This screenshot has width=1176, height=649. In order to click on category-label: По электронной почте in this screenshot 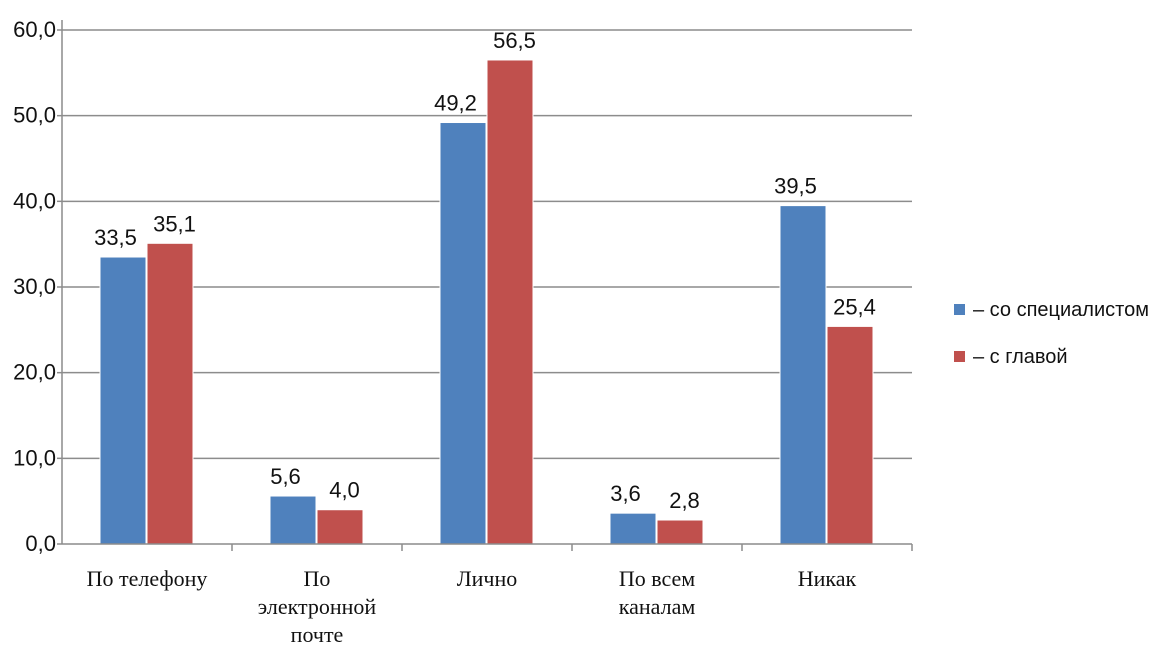, I will do `click(317, 606)`.